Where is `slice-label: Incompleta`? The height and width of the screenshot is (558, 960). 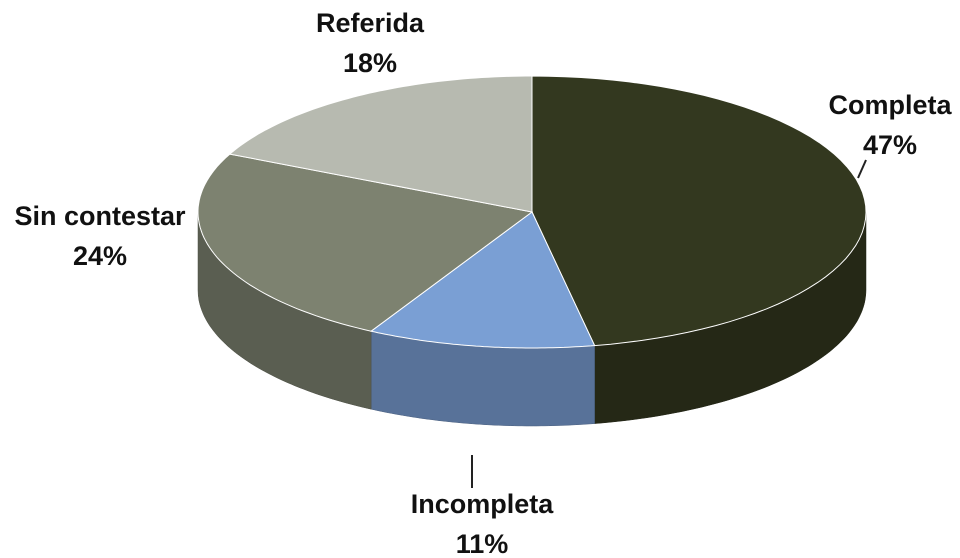 slice-label: Incompleta is located at coordinates (483, 504).